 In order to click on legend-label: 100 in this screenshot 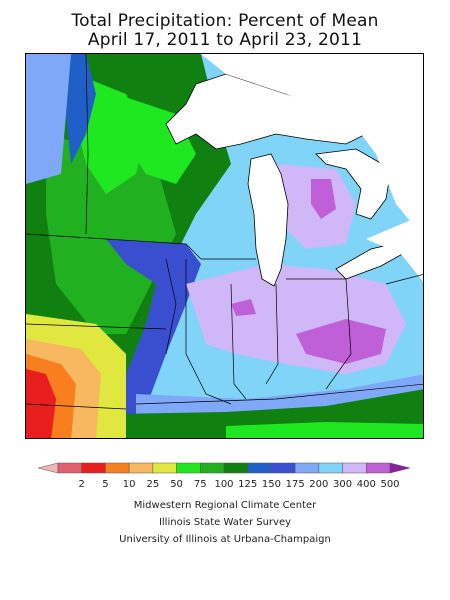, I will do `click(224, 484)`.